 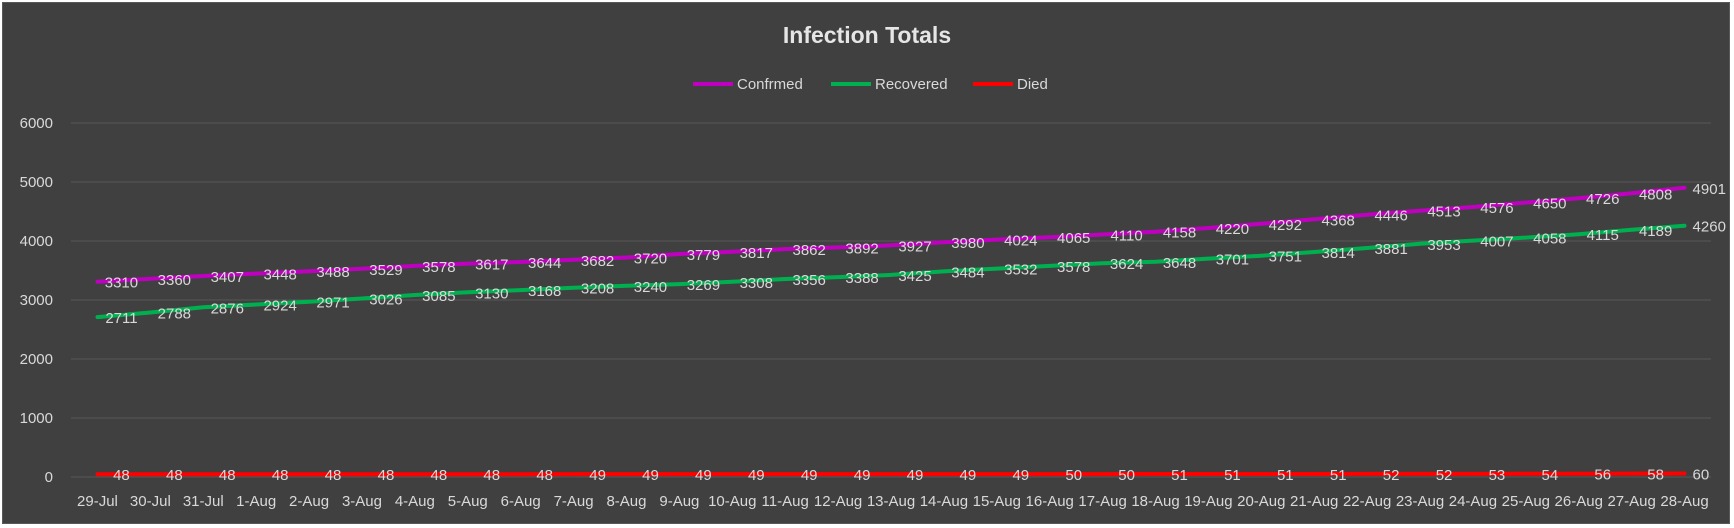 I want to click on x-tick-label: 4-Aug, so click(x=415, y=501).